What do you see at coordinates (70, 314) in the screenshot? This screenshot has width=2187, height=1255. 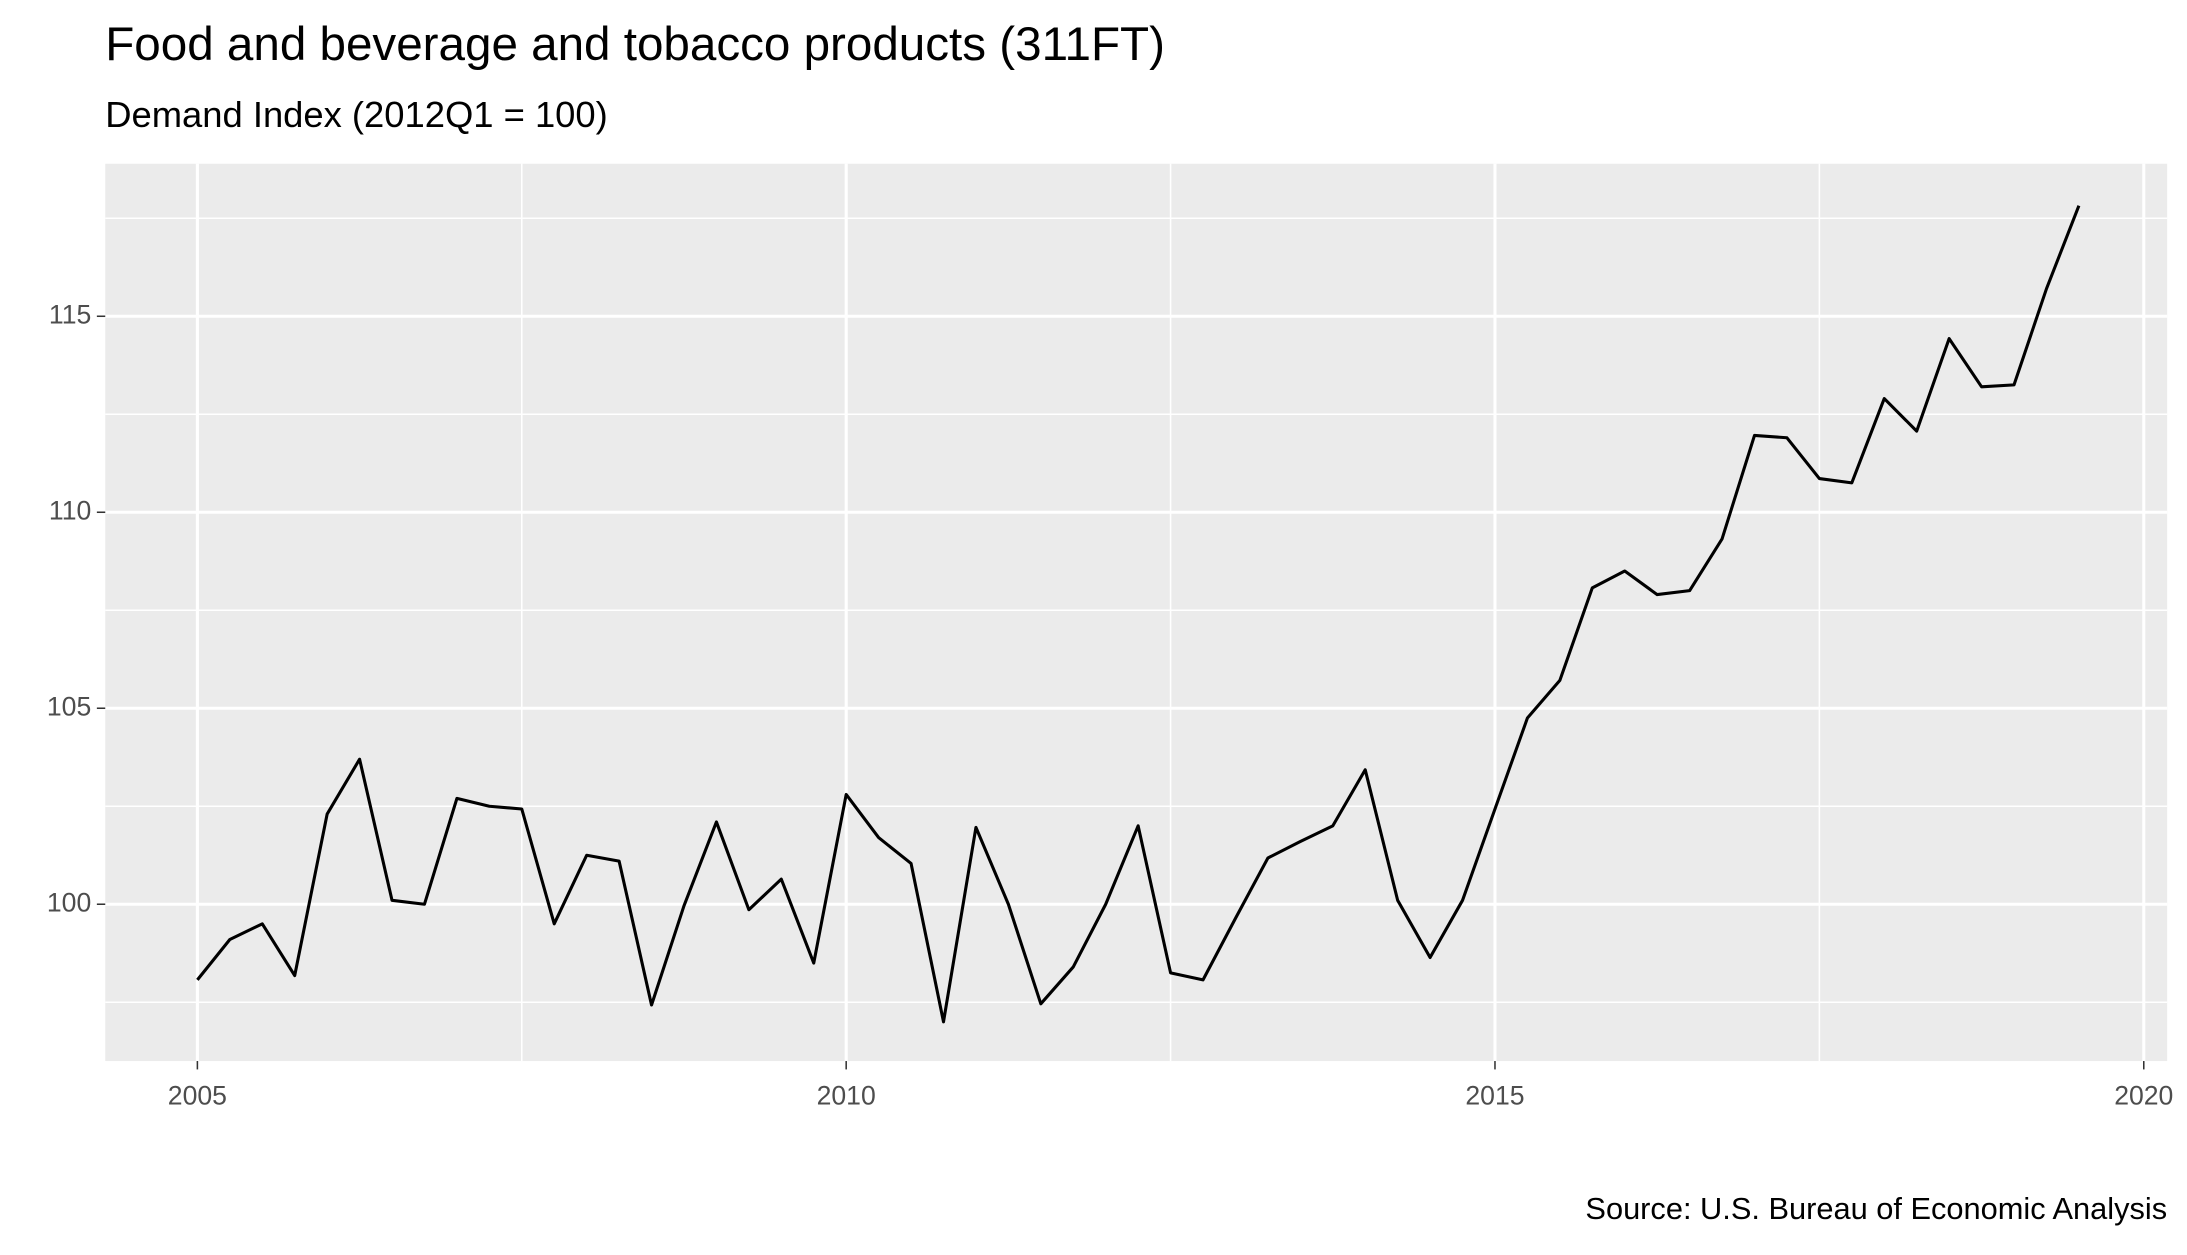 I see `y-tick-label: 115` at bounding box center [70, 314].